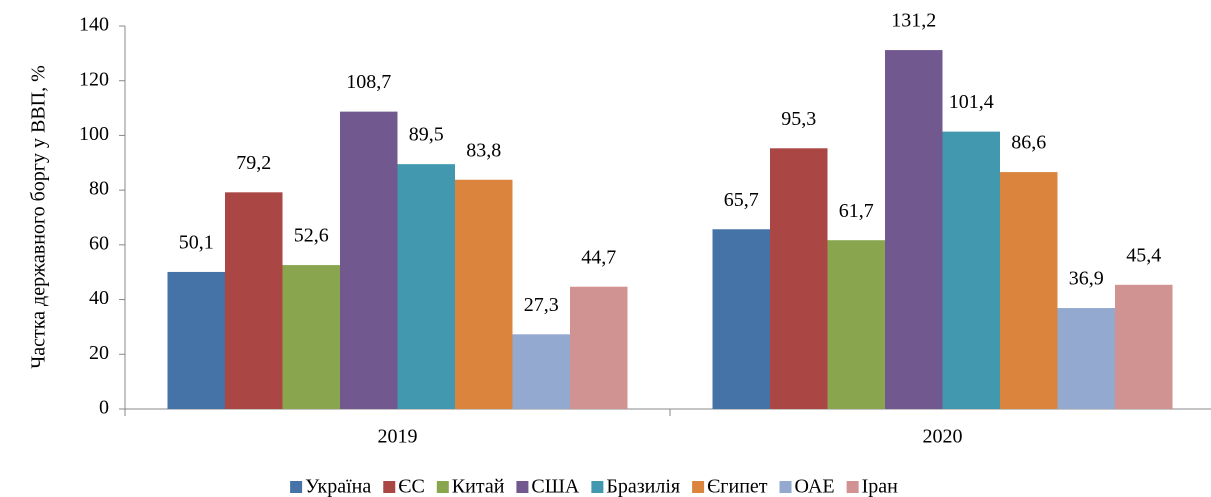 Image resolution: width=1211 pixels, height=497 pixels. What do you see at coordinates (253, 163) in the screenshot?
I see `data-label: 79,2` at bounding box center [253, 163].